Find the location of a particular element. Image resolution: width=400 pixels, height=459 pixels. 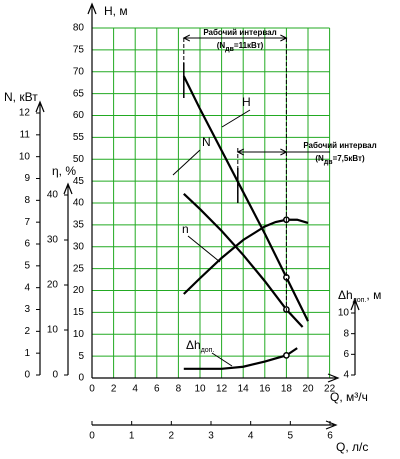

curve-label: Δhдоп. is located at coordinates (200, 346).